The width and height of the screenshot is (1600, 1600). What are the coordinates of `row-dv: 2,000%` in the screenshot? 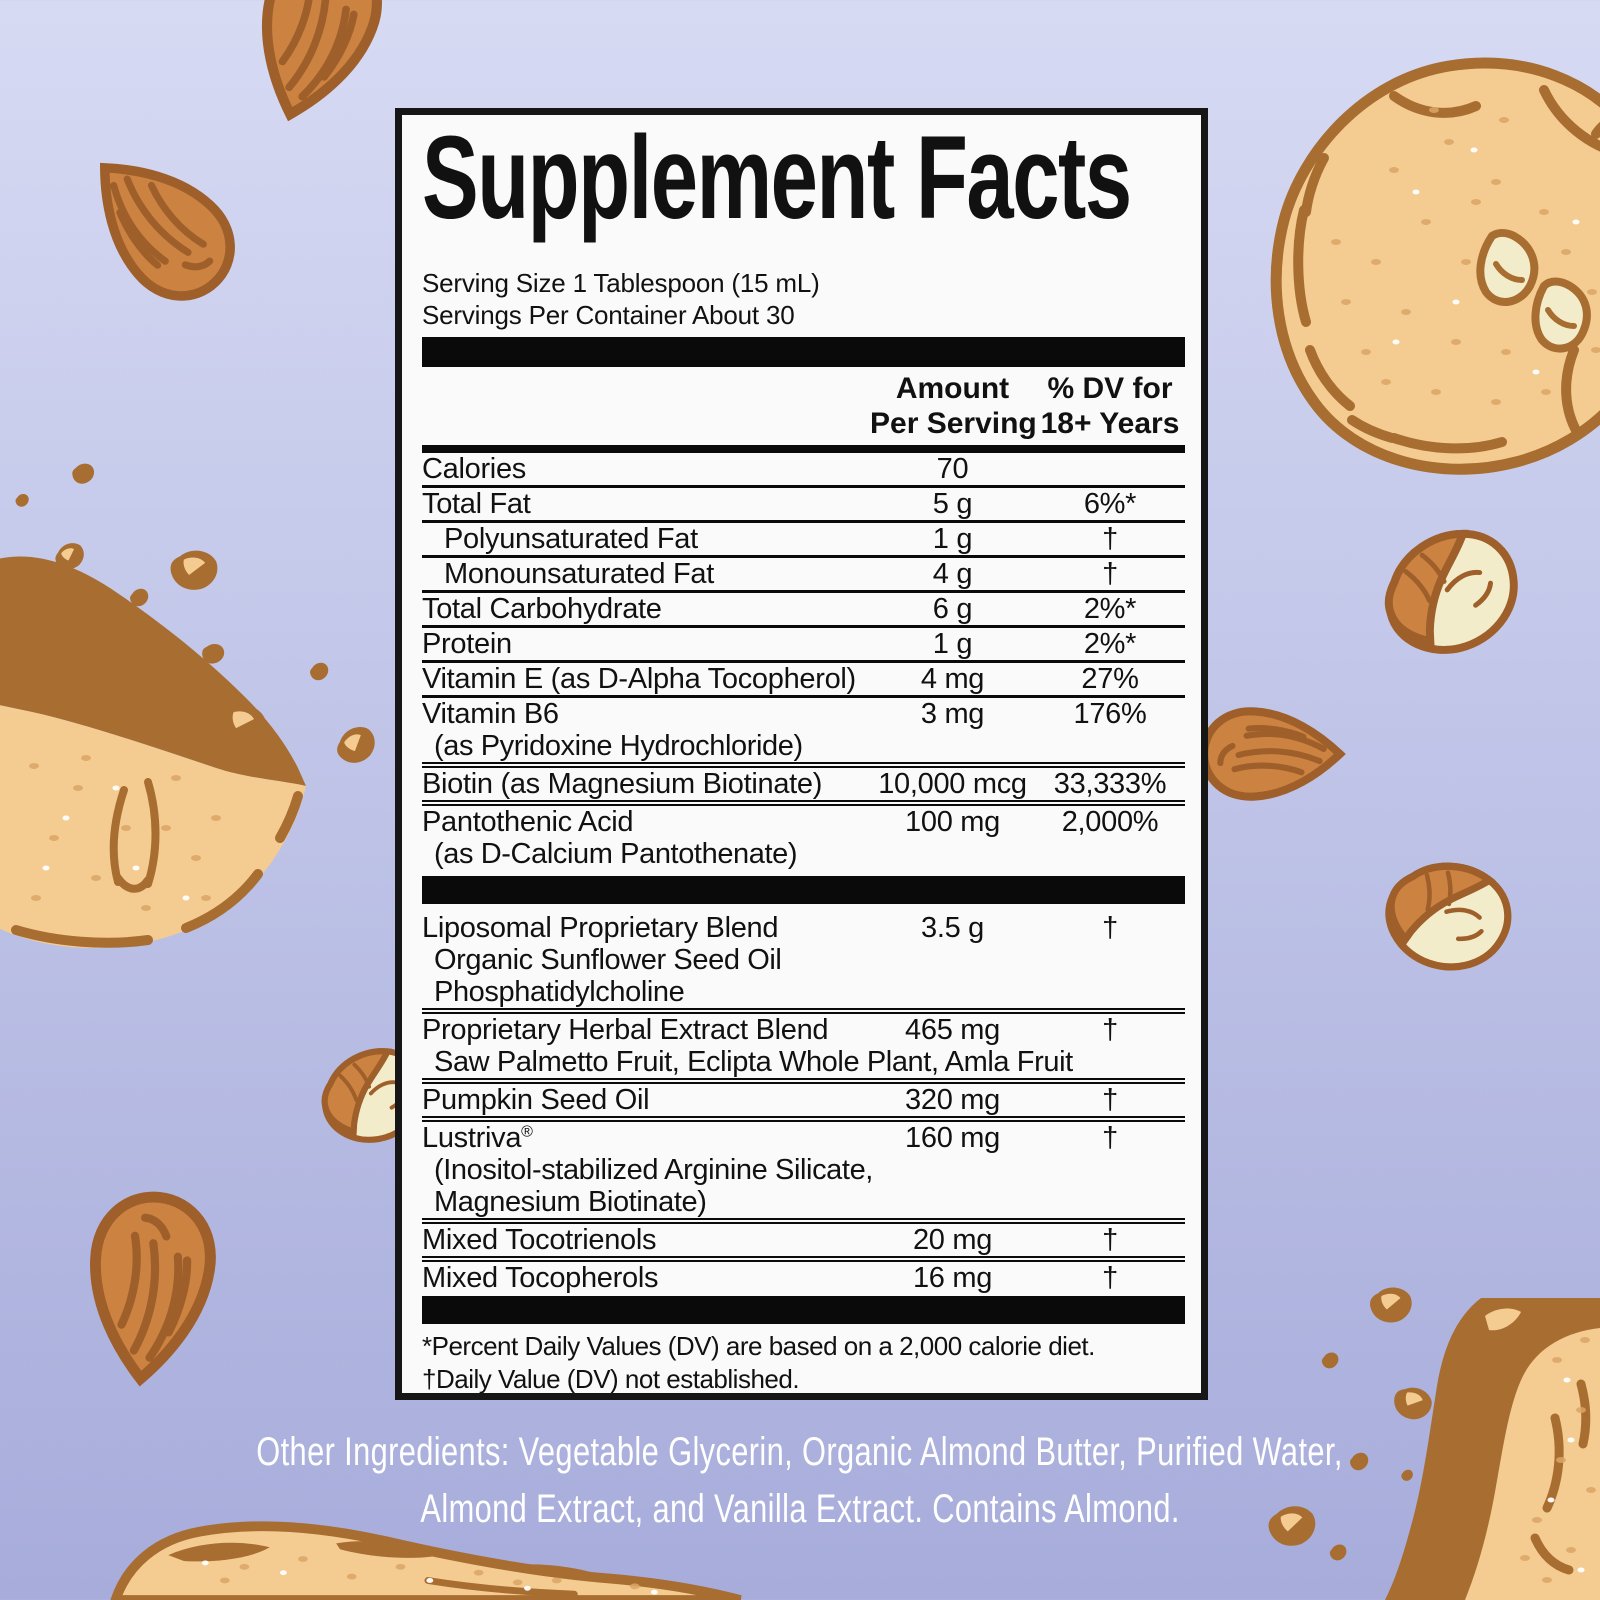 It's located at (1110, 822).